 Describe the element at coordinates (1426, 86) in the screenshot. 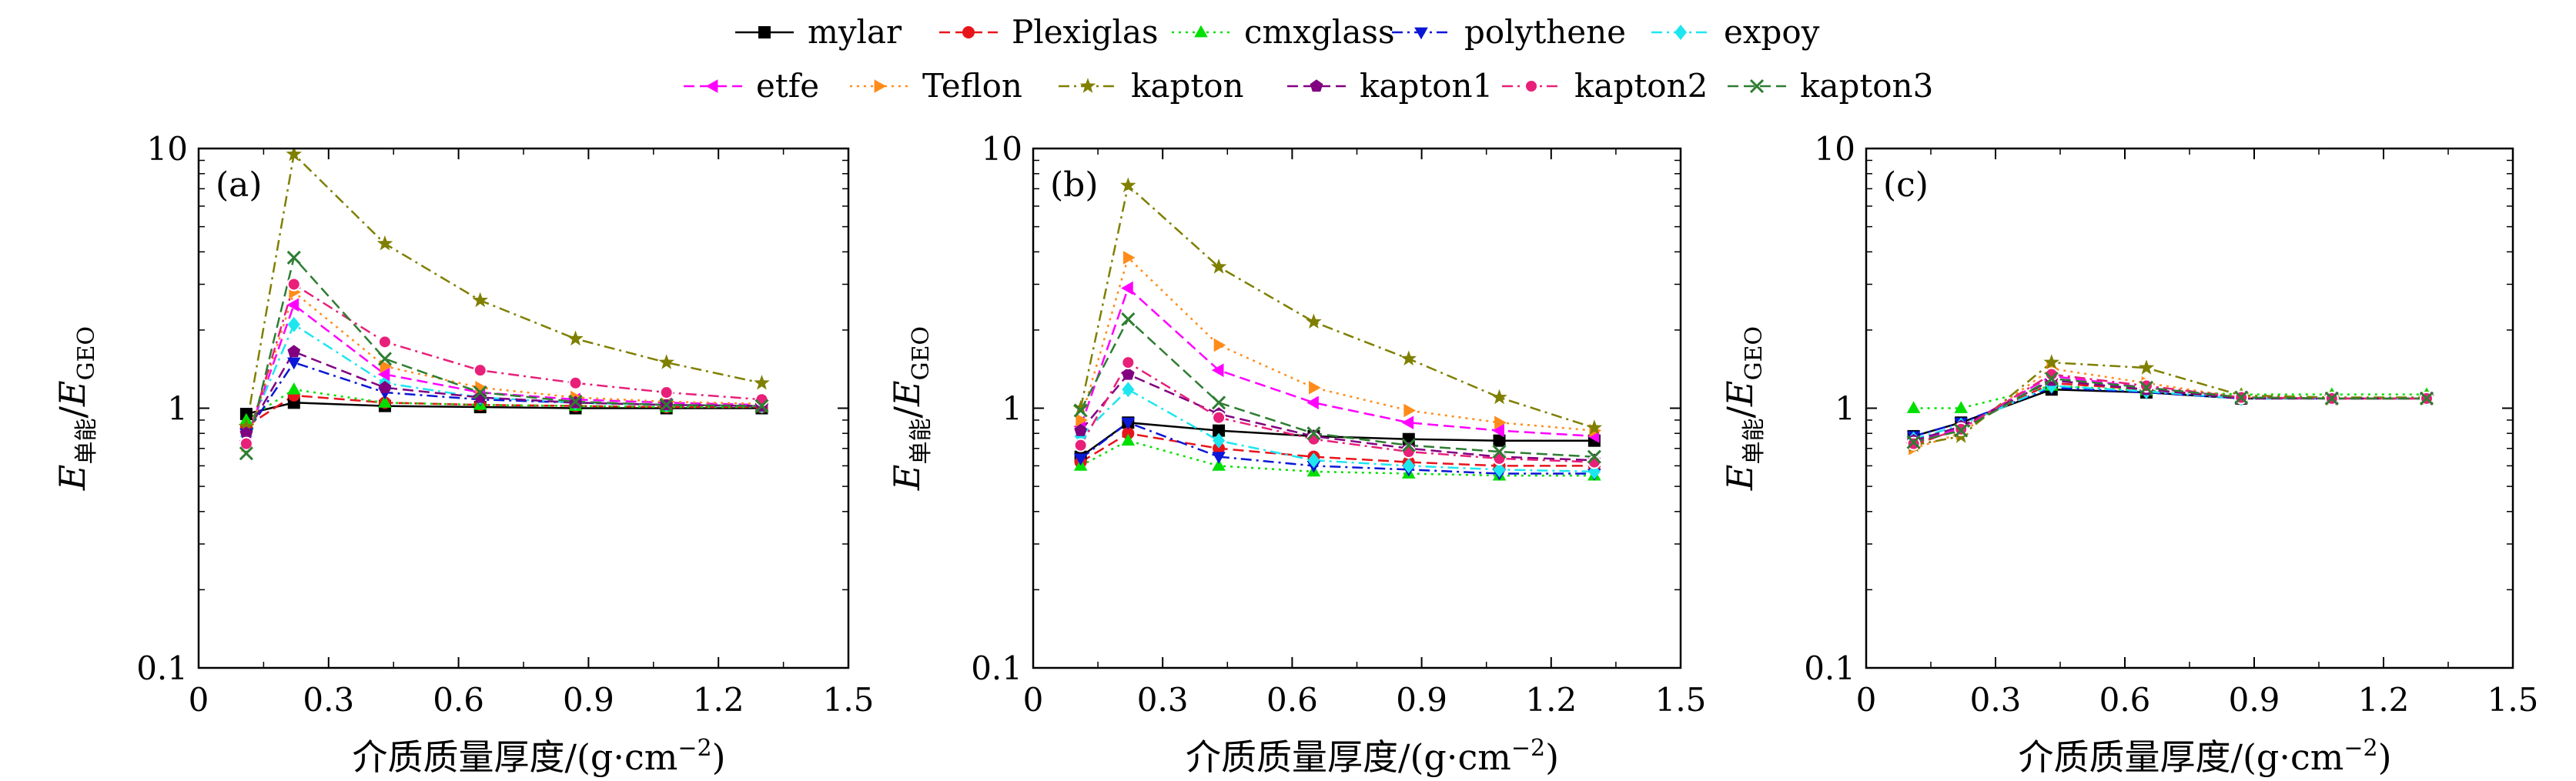

I see `legend-label: kapton1` at that location.